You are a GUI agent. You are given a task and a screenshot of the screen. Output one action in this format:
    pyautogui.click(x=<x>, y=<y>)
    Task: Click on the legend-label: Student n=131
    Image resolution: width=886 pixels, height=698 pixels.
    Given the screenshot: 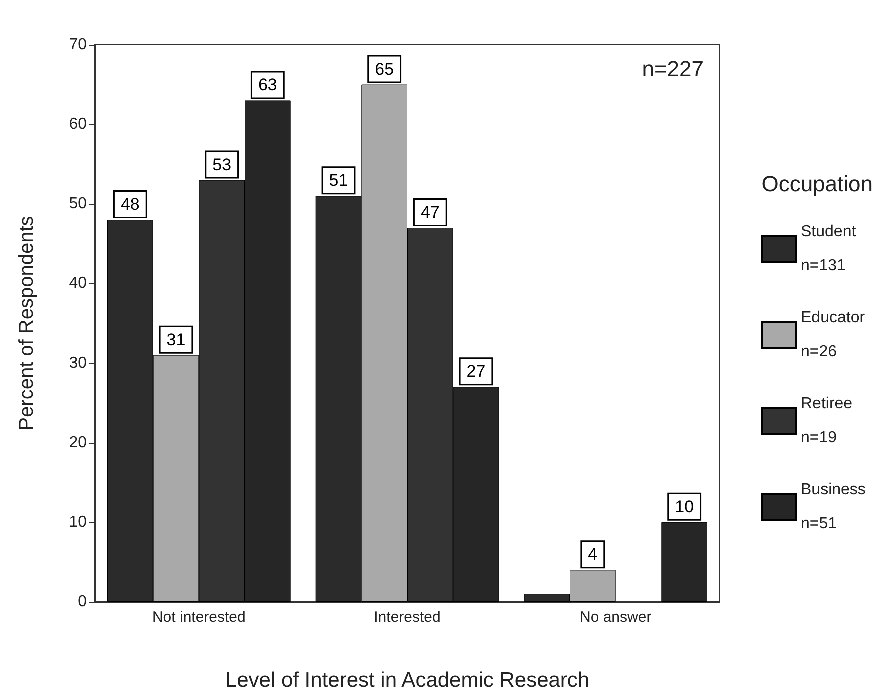 What is the action you would take?
    pyautogui.click(x=831, y=249)
    